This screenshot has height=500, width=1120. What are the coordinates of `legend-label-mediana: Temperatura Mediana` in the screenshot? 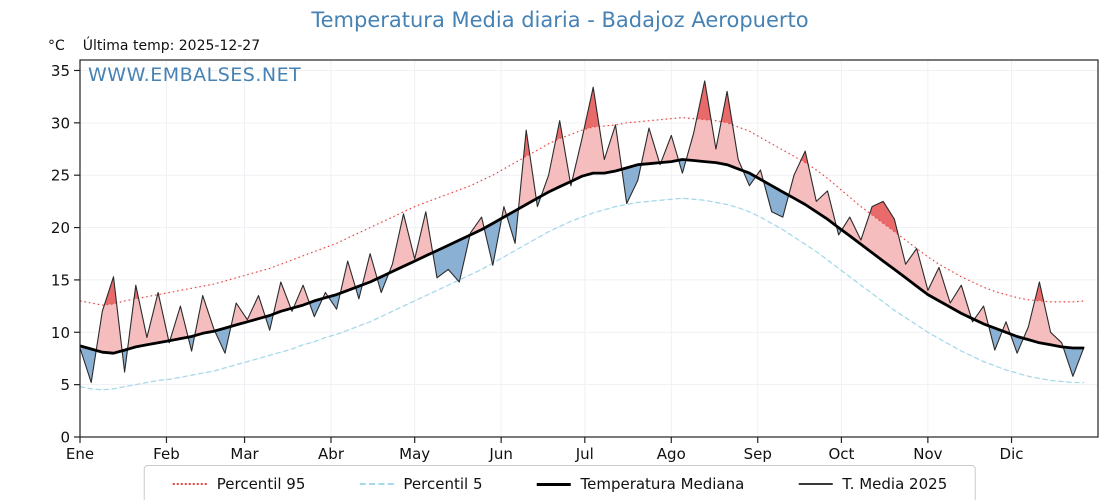 It's located at (662, 484).